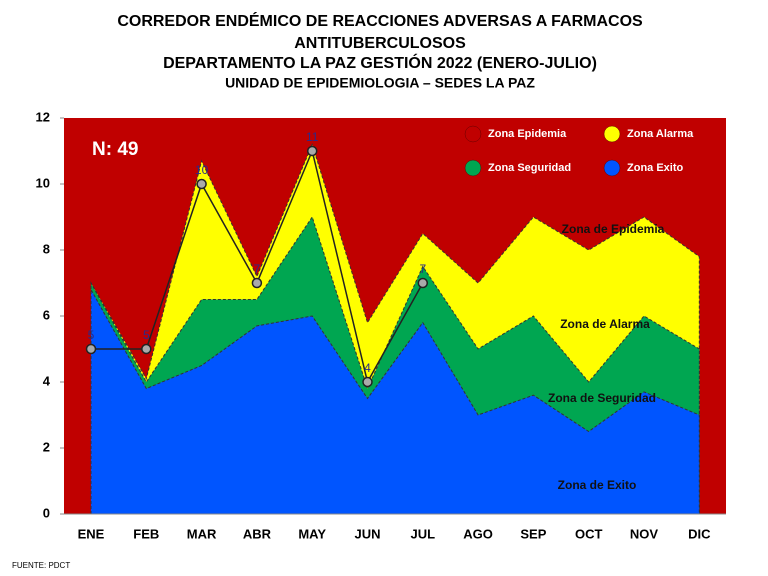 The width and height of the screenshot is (768, 576). I want to click on x-tick-label: ENE, so click(91, 533).